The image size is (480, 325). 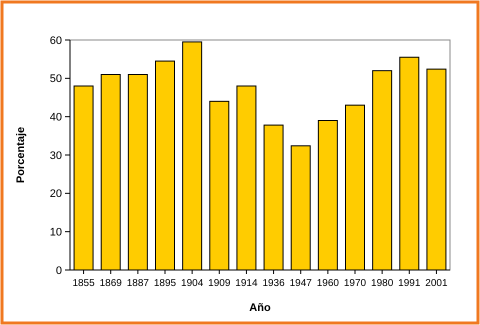 I want to click on x-tick-label: 1936, so click(x=274, y=283).